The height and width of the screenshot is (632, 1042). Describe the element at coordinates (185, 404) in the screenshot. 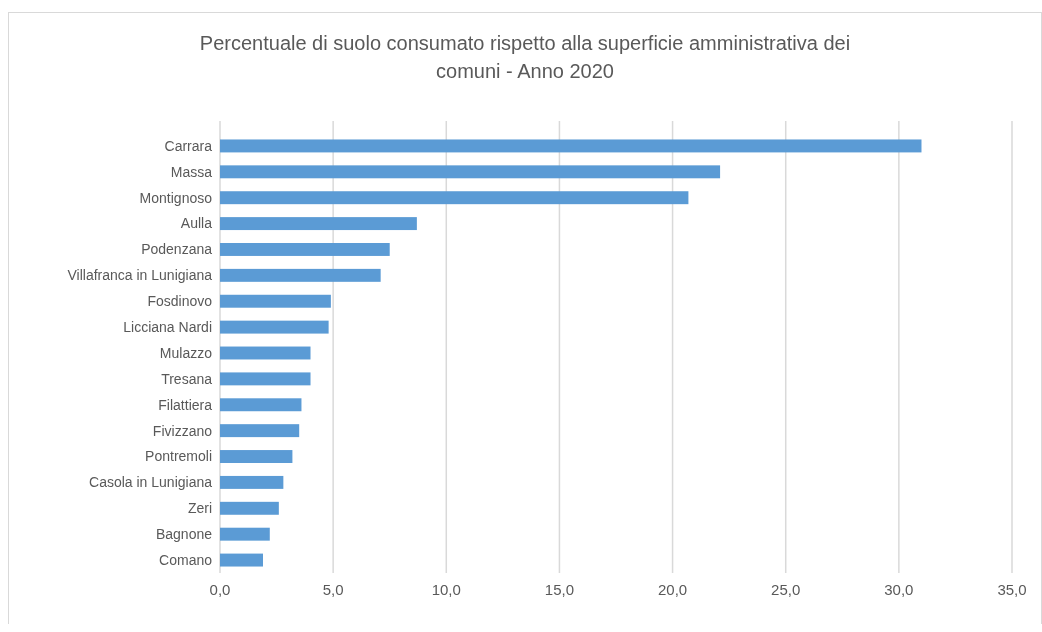

I see `y-tick-label: Filattiera` at that location.